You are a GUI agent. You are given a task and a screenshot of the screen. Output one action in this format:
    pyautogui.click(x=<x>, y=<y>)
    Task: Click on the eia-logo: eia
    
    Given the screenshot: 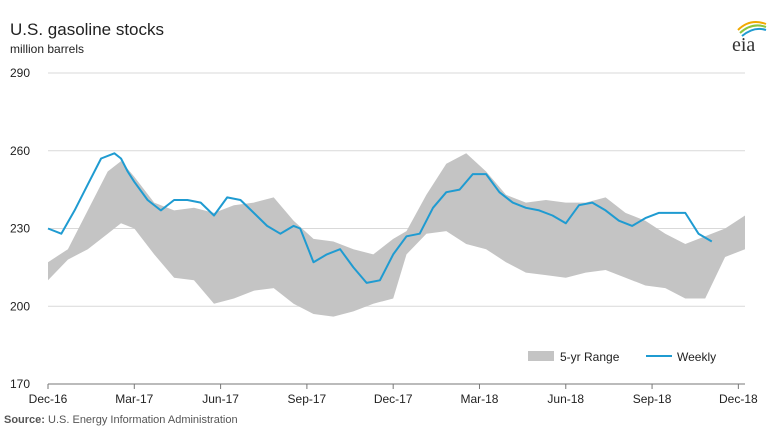 What is the action you would take?
    pyautogui.click(x=749, y=38)
    